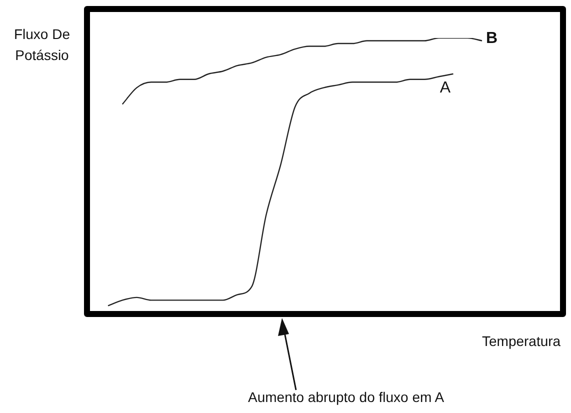 Image resolution: width=571 pixels, height=413 pixels. What do you see at coordinates (346, 397) in the screenshot?
I see `text: Aumento abrupto do fluxo em A` at bounding box center [346, 397].